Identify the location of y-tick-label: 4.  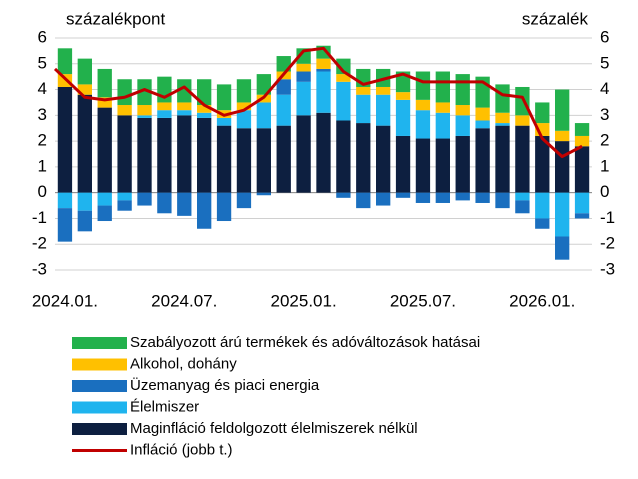
(42, 88).